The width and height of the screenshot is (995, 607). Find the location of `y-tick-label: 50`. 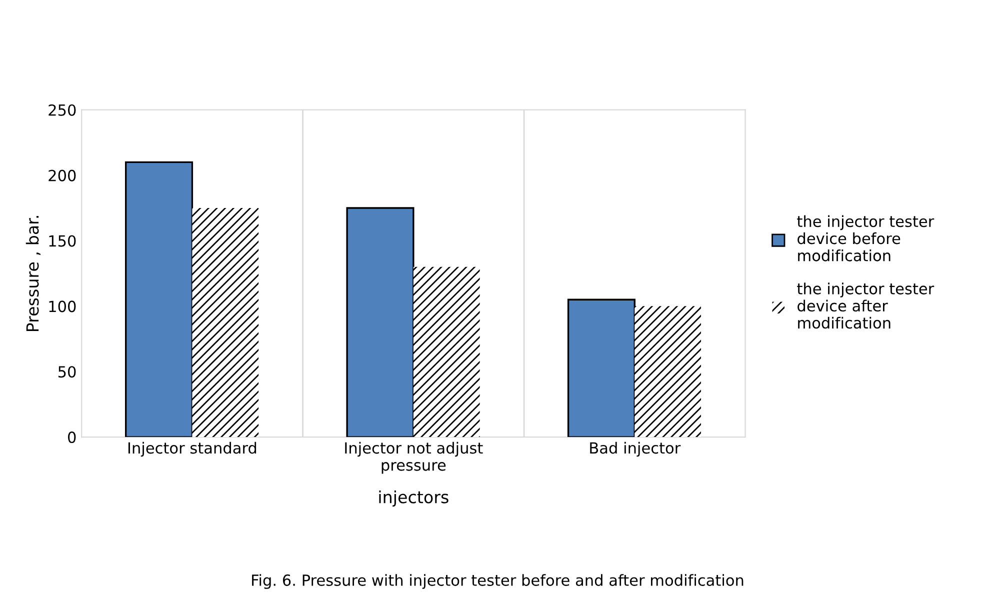

y-tick-label: 50 is located at coordinates (67, 372).